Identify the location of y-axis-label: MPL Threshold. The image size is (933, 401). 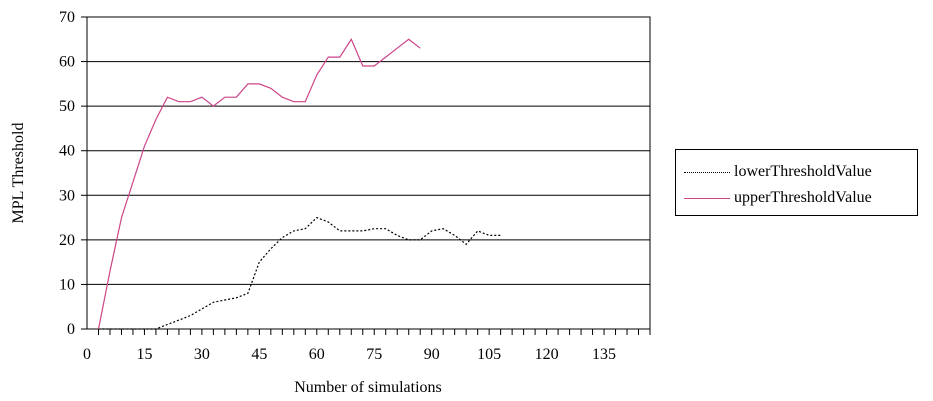
(18, 173).